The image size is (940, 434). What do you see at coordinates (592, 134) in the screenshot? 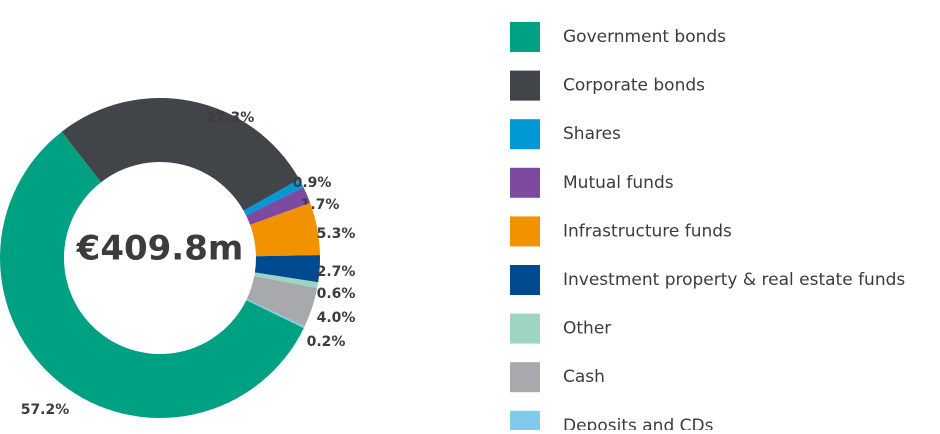
I see `legend-label: Shares` at bounding box center [592, 134].